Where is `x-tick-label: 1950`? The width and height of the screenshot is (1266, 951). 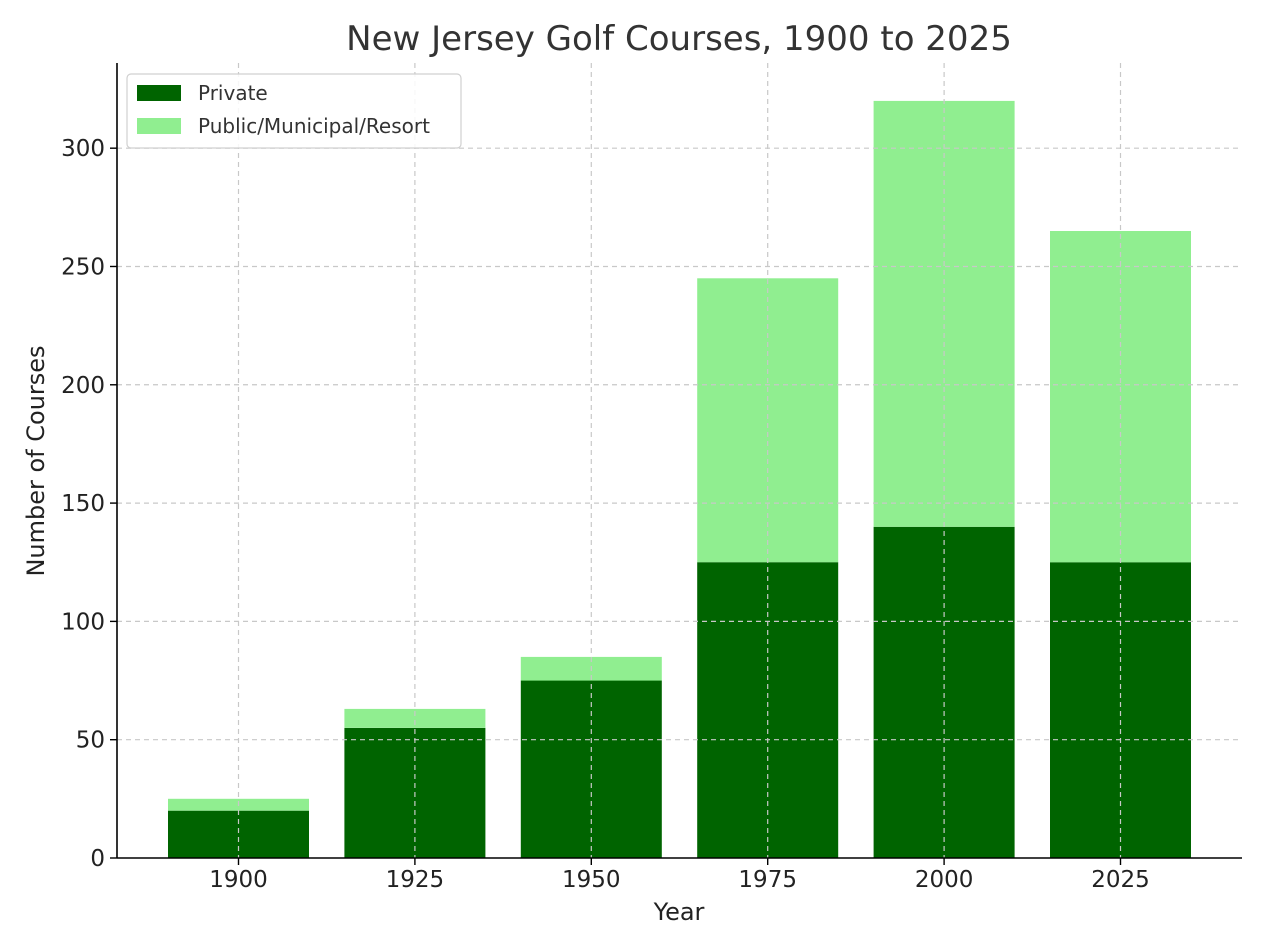 x-tick-label: 1950 is located at coordinates (591, 880).